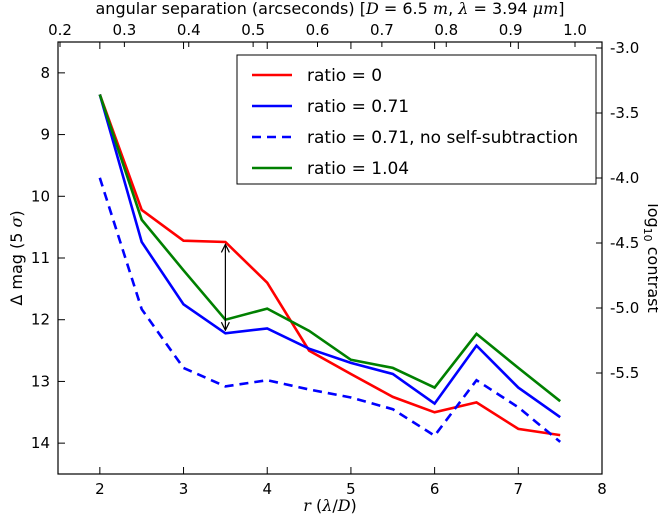 The width and height of the screenshot is (658, 523). What do you see at coordinates (253, 30) in the screenshot?
I see `top-tick-label-0.5: 0.5` at bounding box center [253, 30].